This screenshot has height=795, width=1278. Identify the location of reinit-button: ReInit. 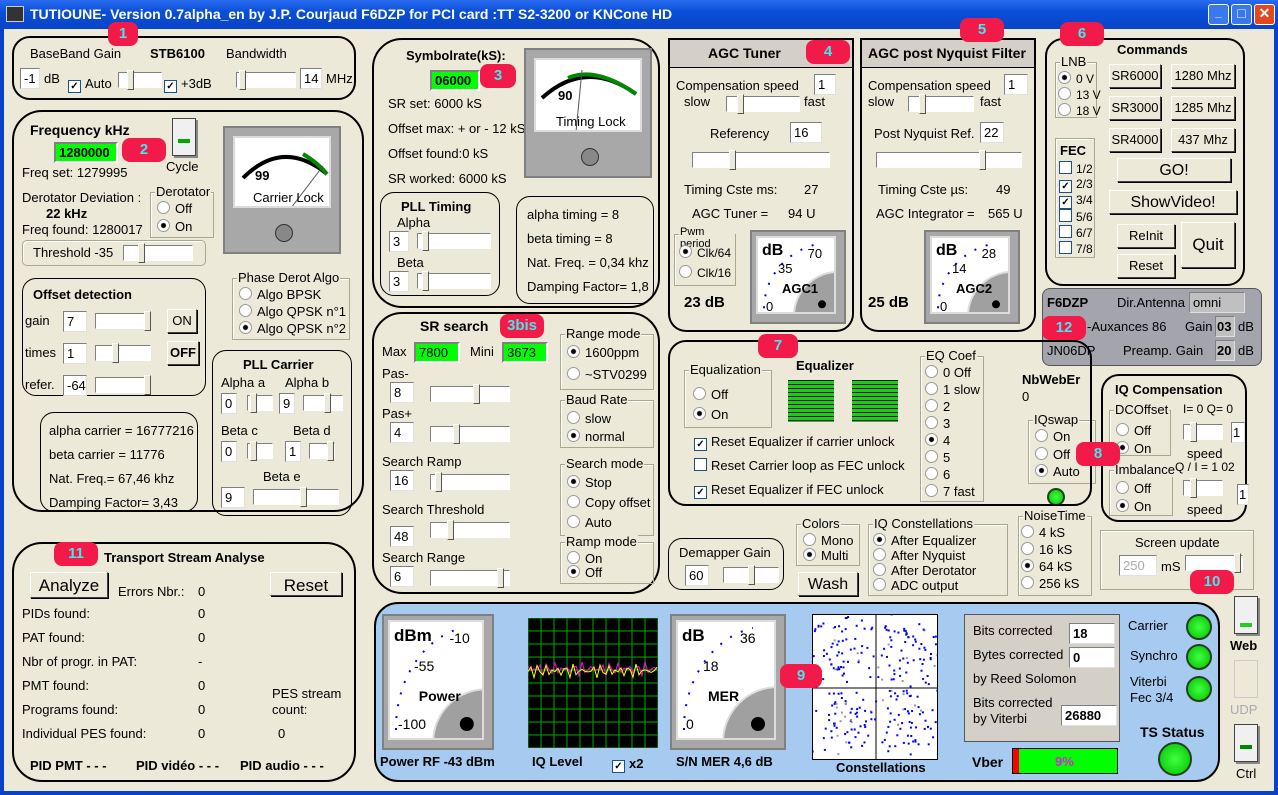
(1146, 236).